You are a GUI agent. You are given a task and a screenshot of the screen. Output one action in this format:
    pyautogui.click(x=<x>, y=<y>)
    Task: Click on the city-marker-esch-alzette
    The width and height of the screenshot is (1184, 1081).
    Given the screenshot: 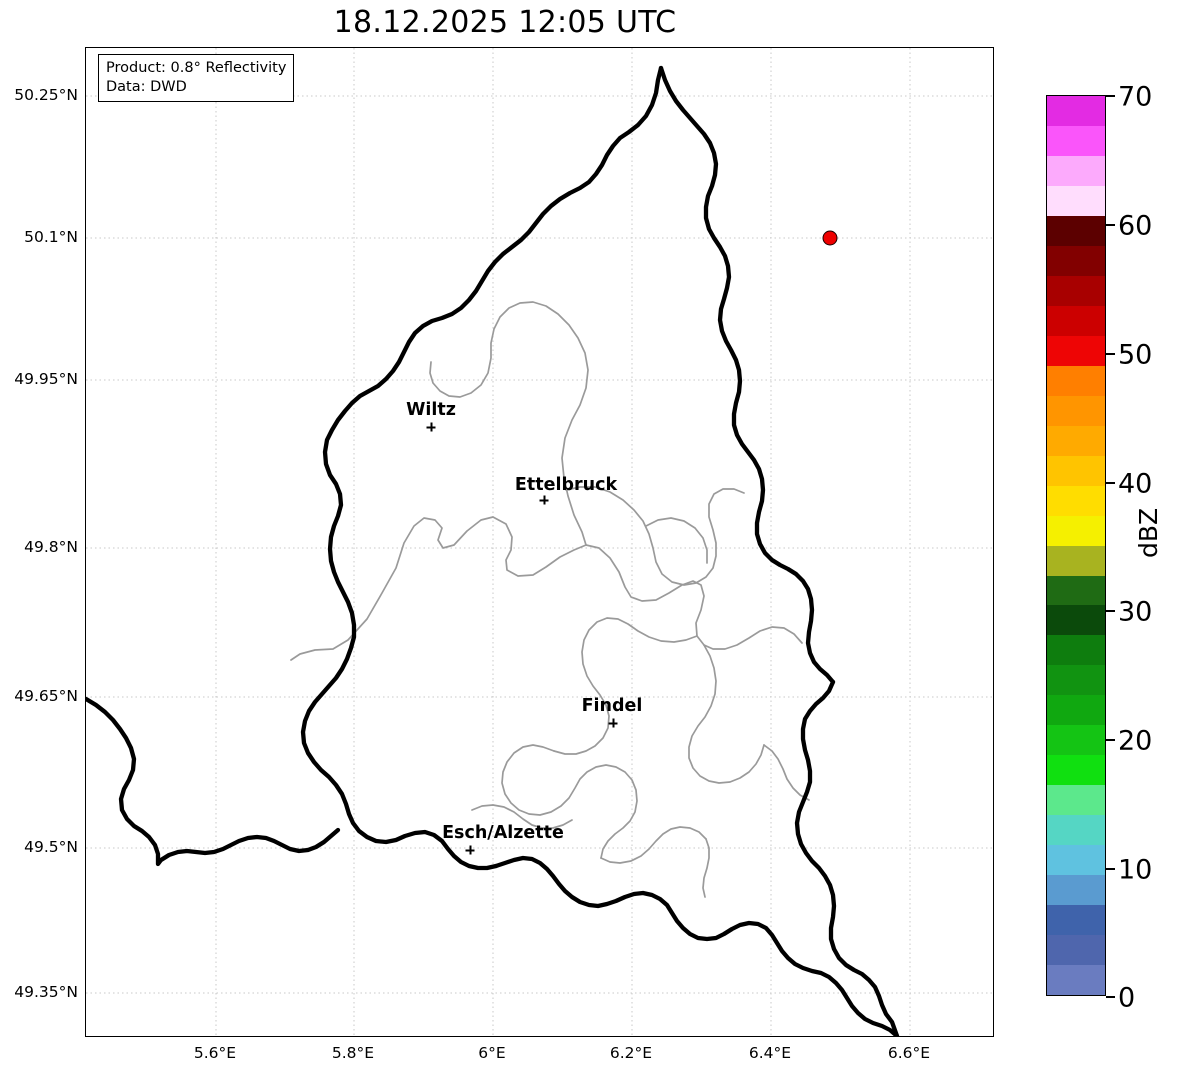 What is the action you would take?
    pyautogui.click(x=470, y=850)
    